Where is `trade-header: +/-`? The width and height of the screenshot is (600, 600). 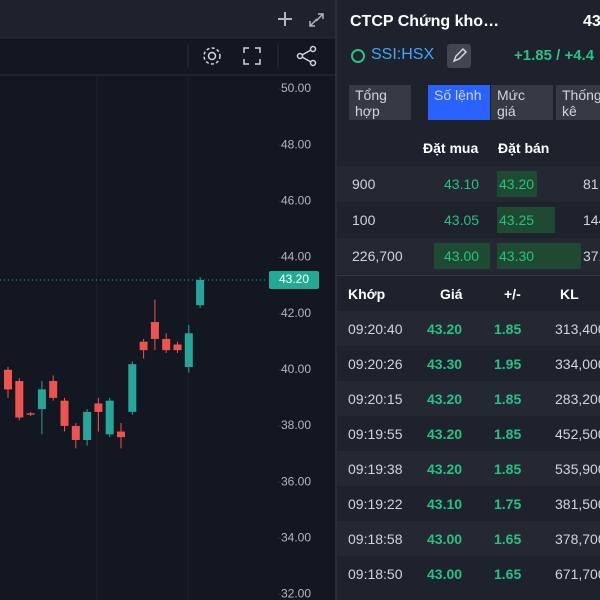
trade-header: +/- is located at coordinates (512, 294).